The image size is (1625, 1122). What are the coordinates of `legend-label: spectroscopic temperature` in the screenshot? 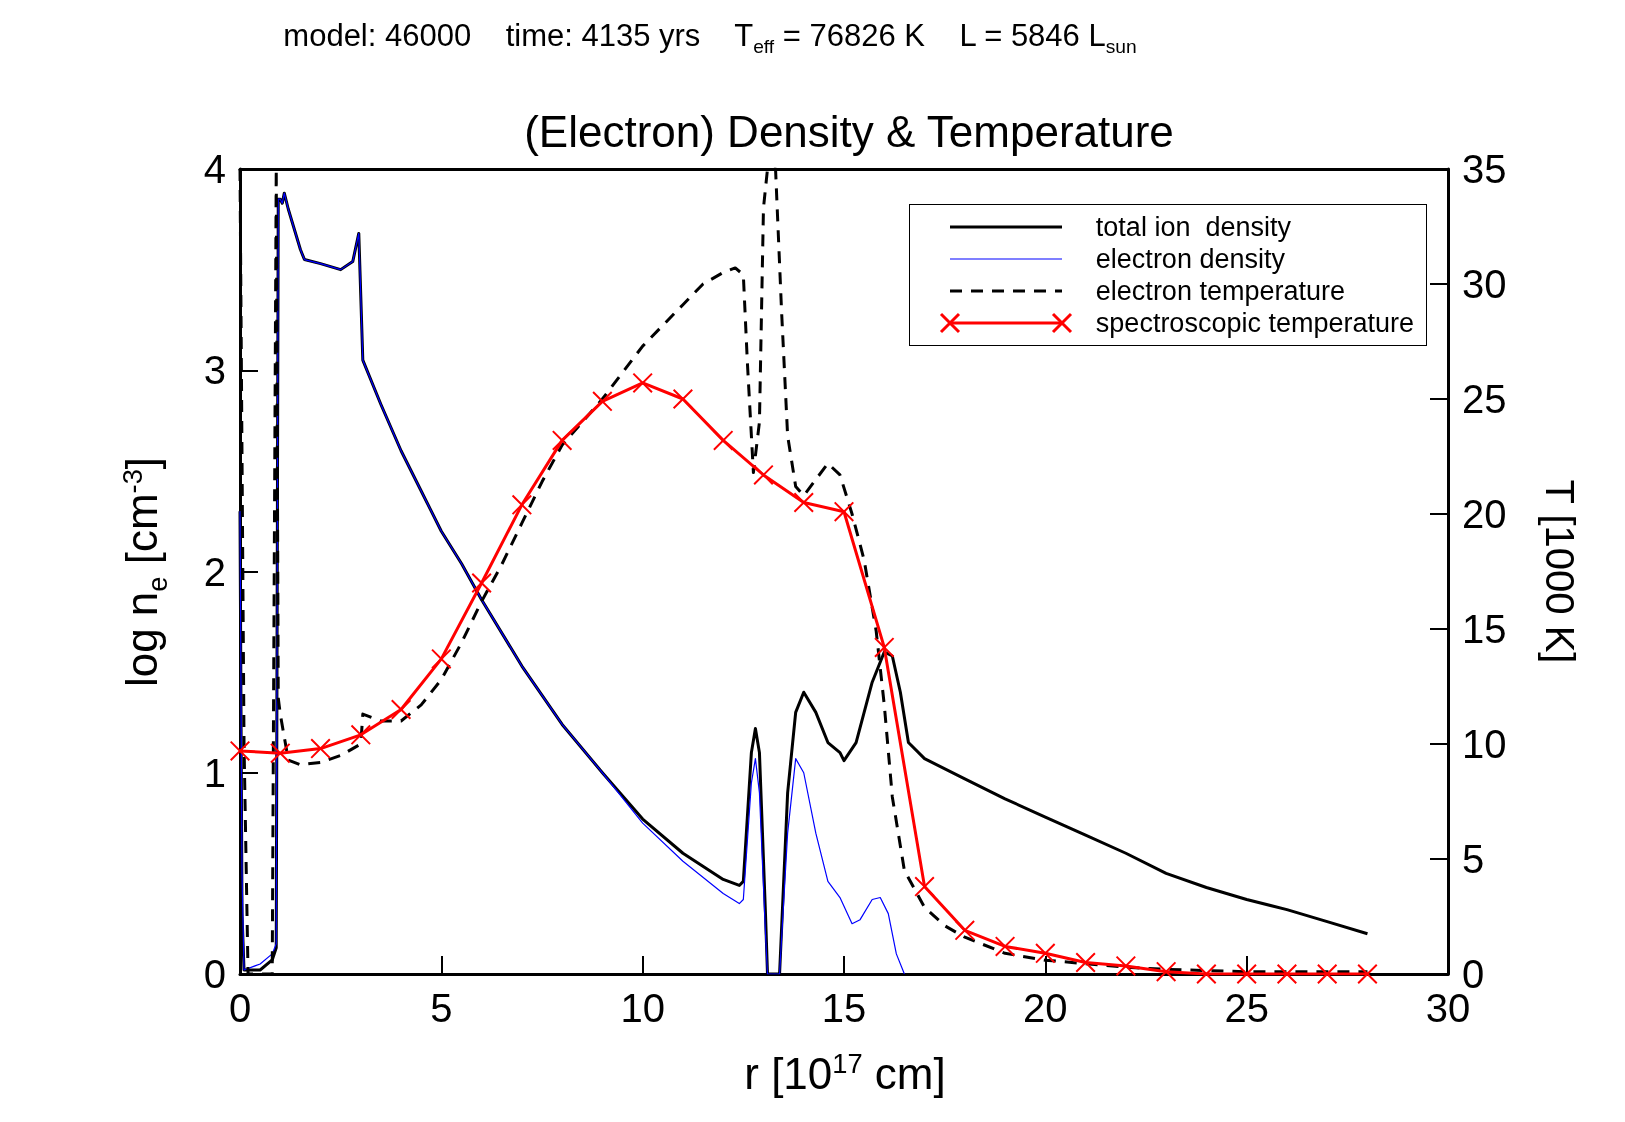 It's located at (1254, 323).